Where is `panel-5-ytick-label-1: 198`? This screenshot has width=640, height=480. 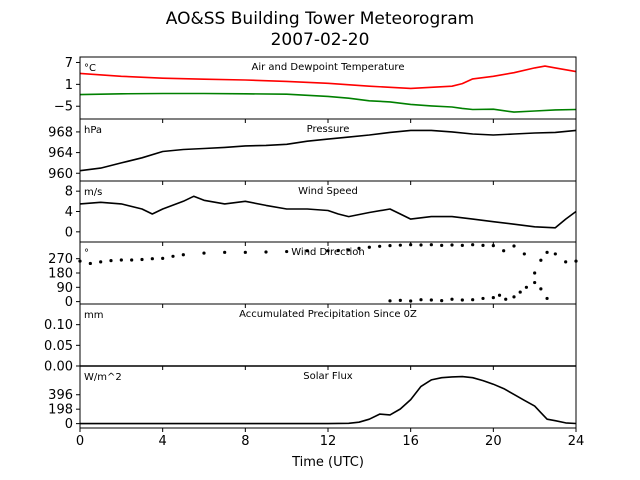
panel-5-ytick-label-1: 198 is located at coordinates (60, 410).